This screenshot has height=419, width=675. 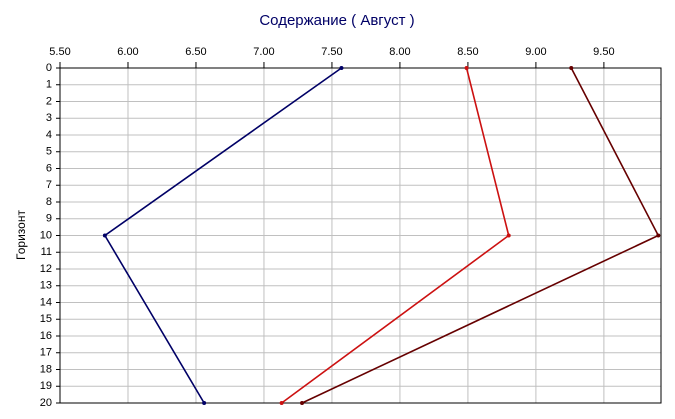 What do you see at coordinates (603, 52) in the screenshot?
I see `x-tick-label: 9.50` at bounding box center [603, 52].